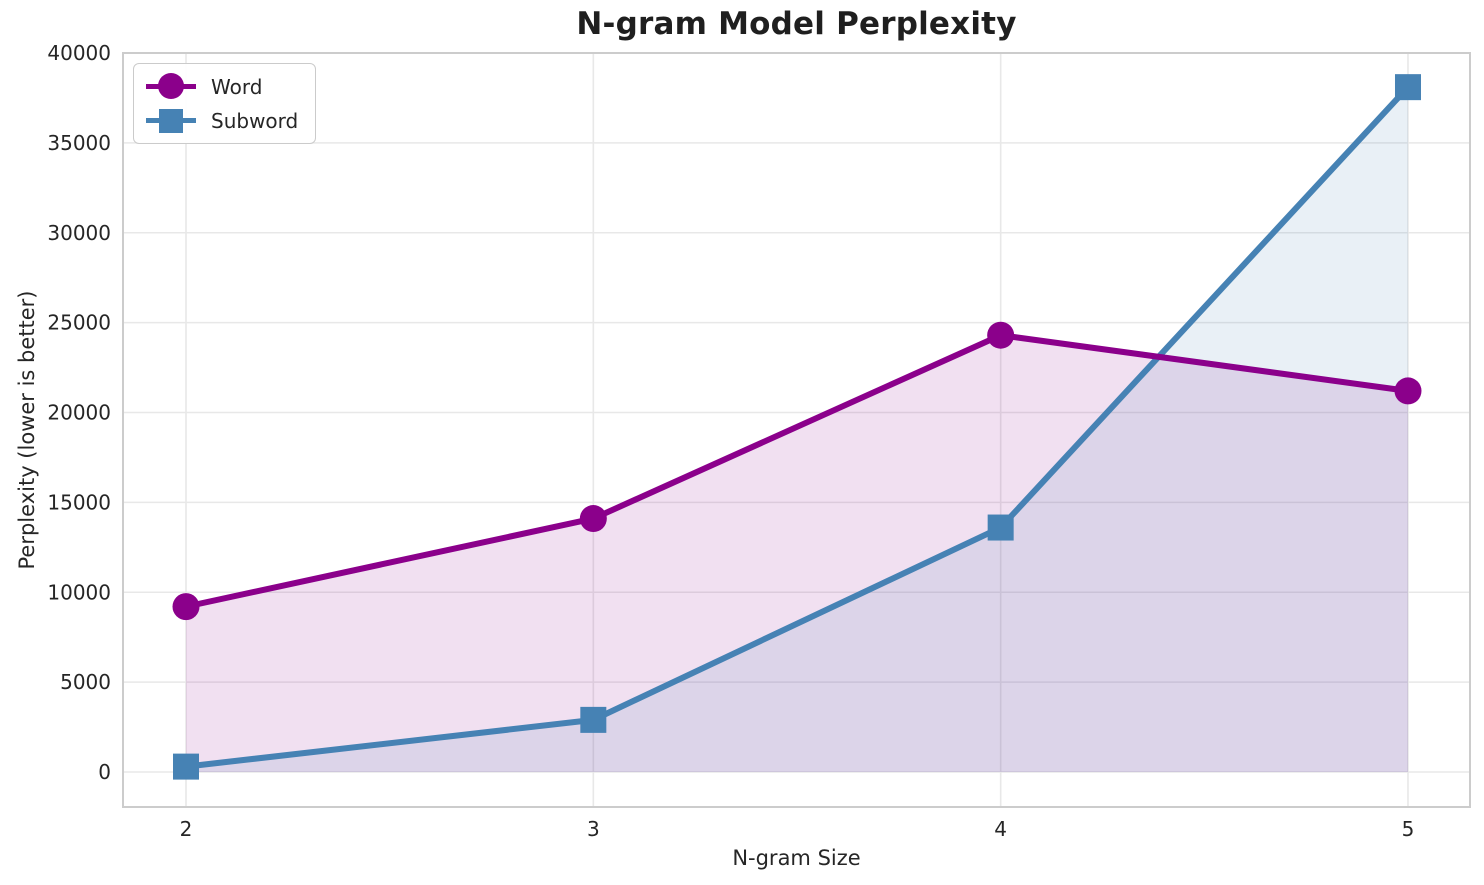 The height and width of the screenshot is (885, 1484). What do you see at coordinates (79, 323) in the screenshot?
I see `y-tick-label: 25000` at bounding box center [79, 323].